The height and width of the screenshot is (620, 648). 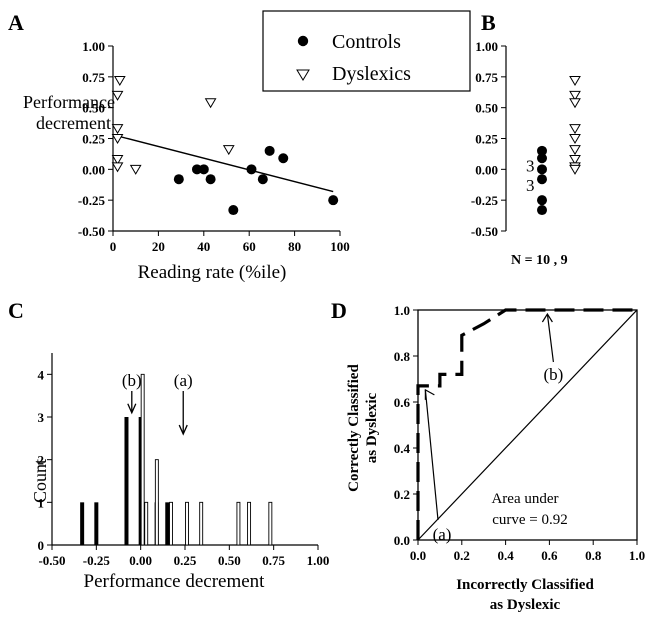 I want to click on panel-b-y-tick-label: 0.00, so click(x=486, y=169).